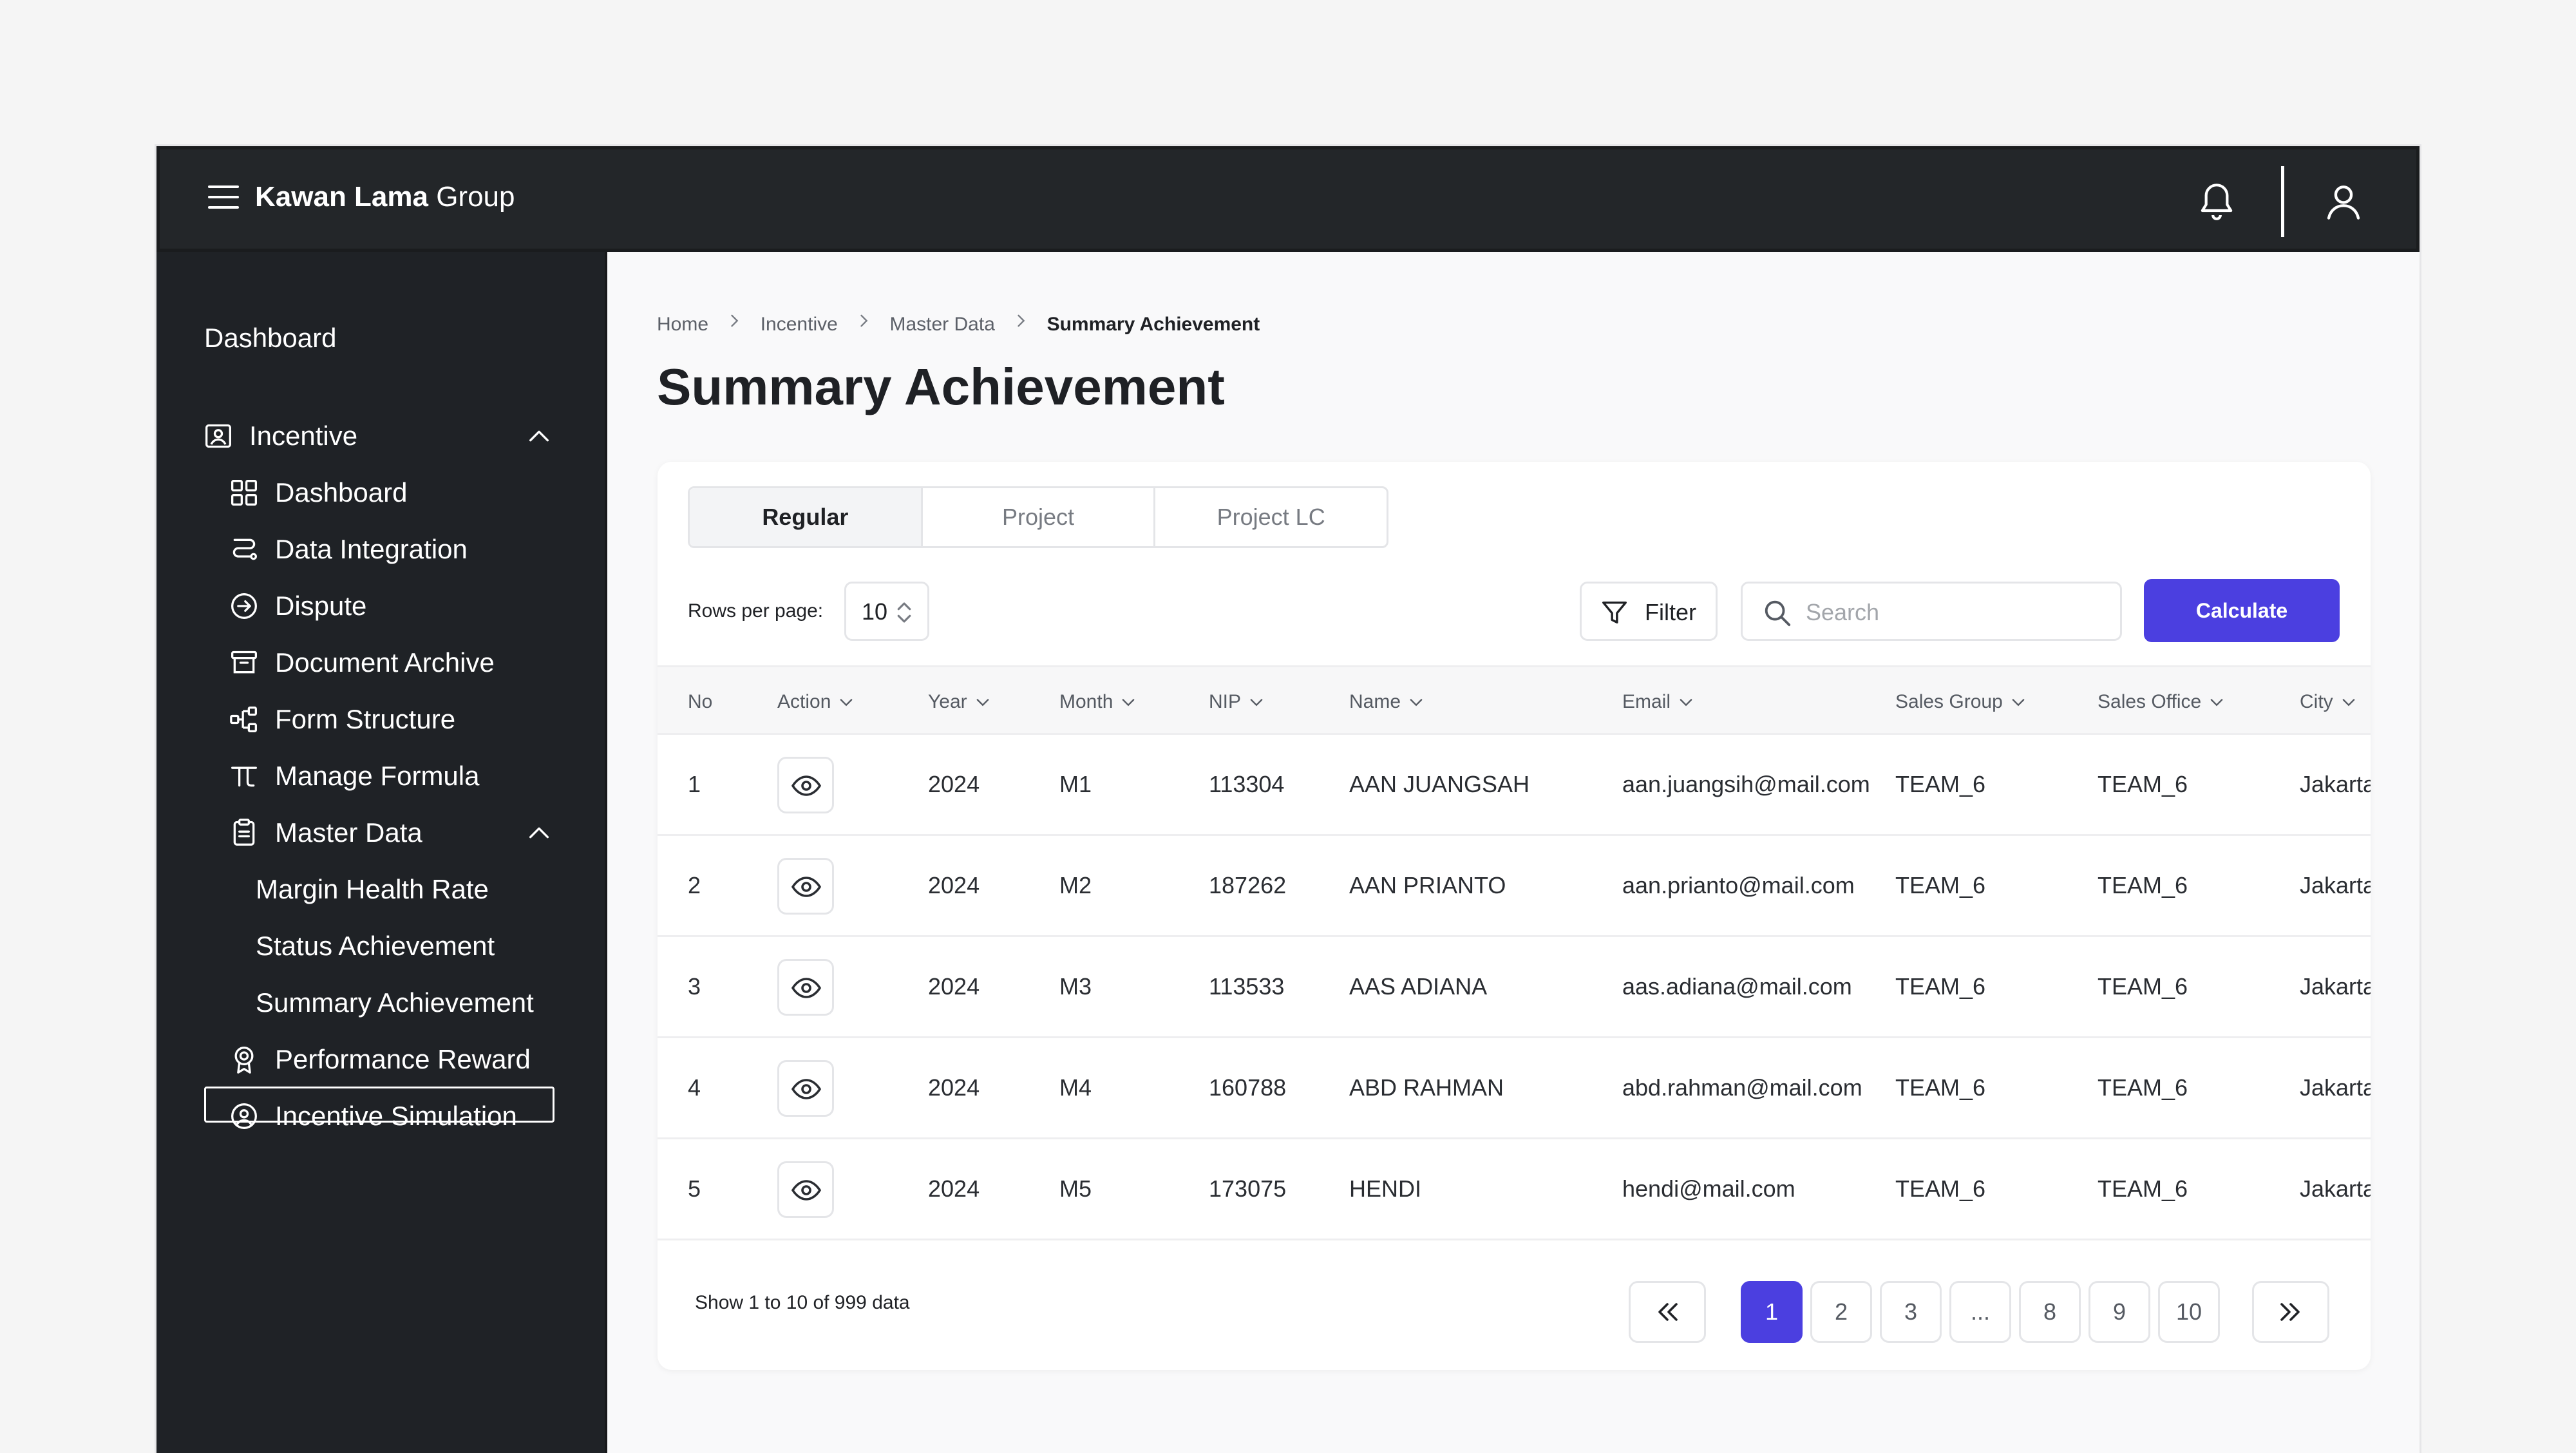  I want to click on calculate-button: Calculate, so click(2242, 610).